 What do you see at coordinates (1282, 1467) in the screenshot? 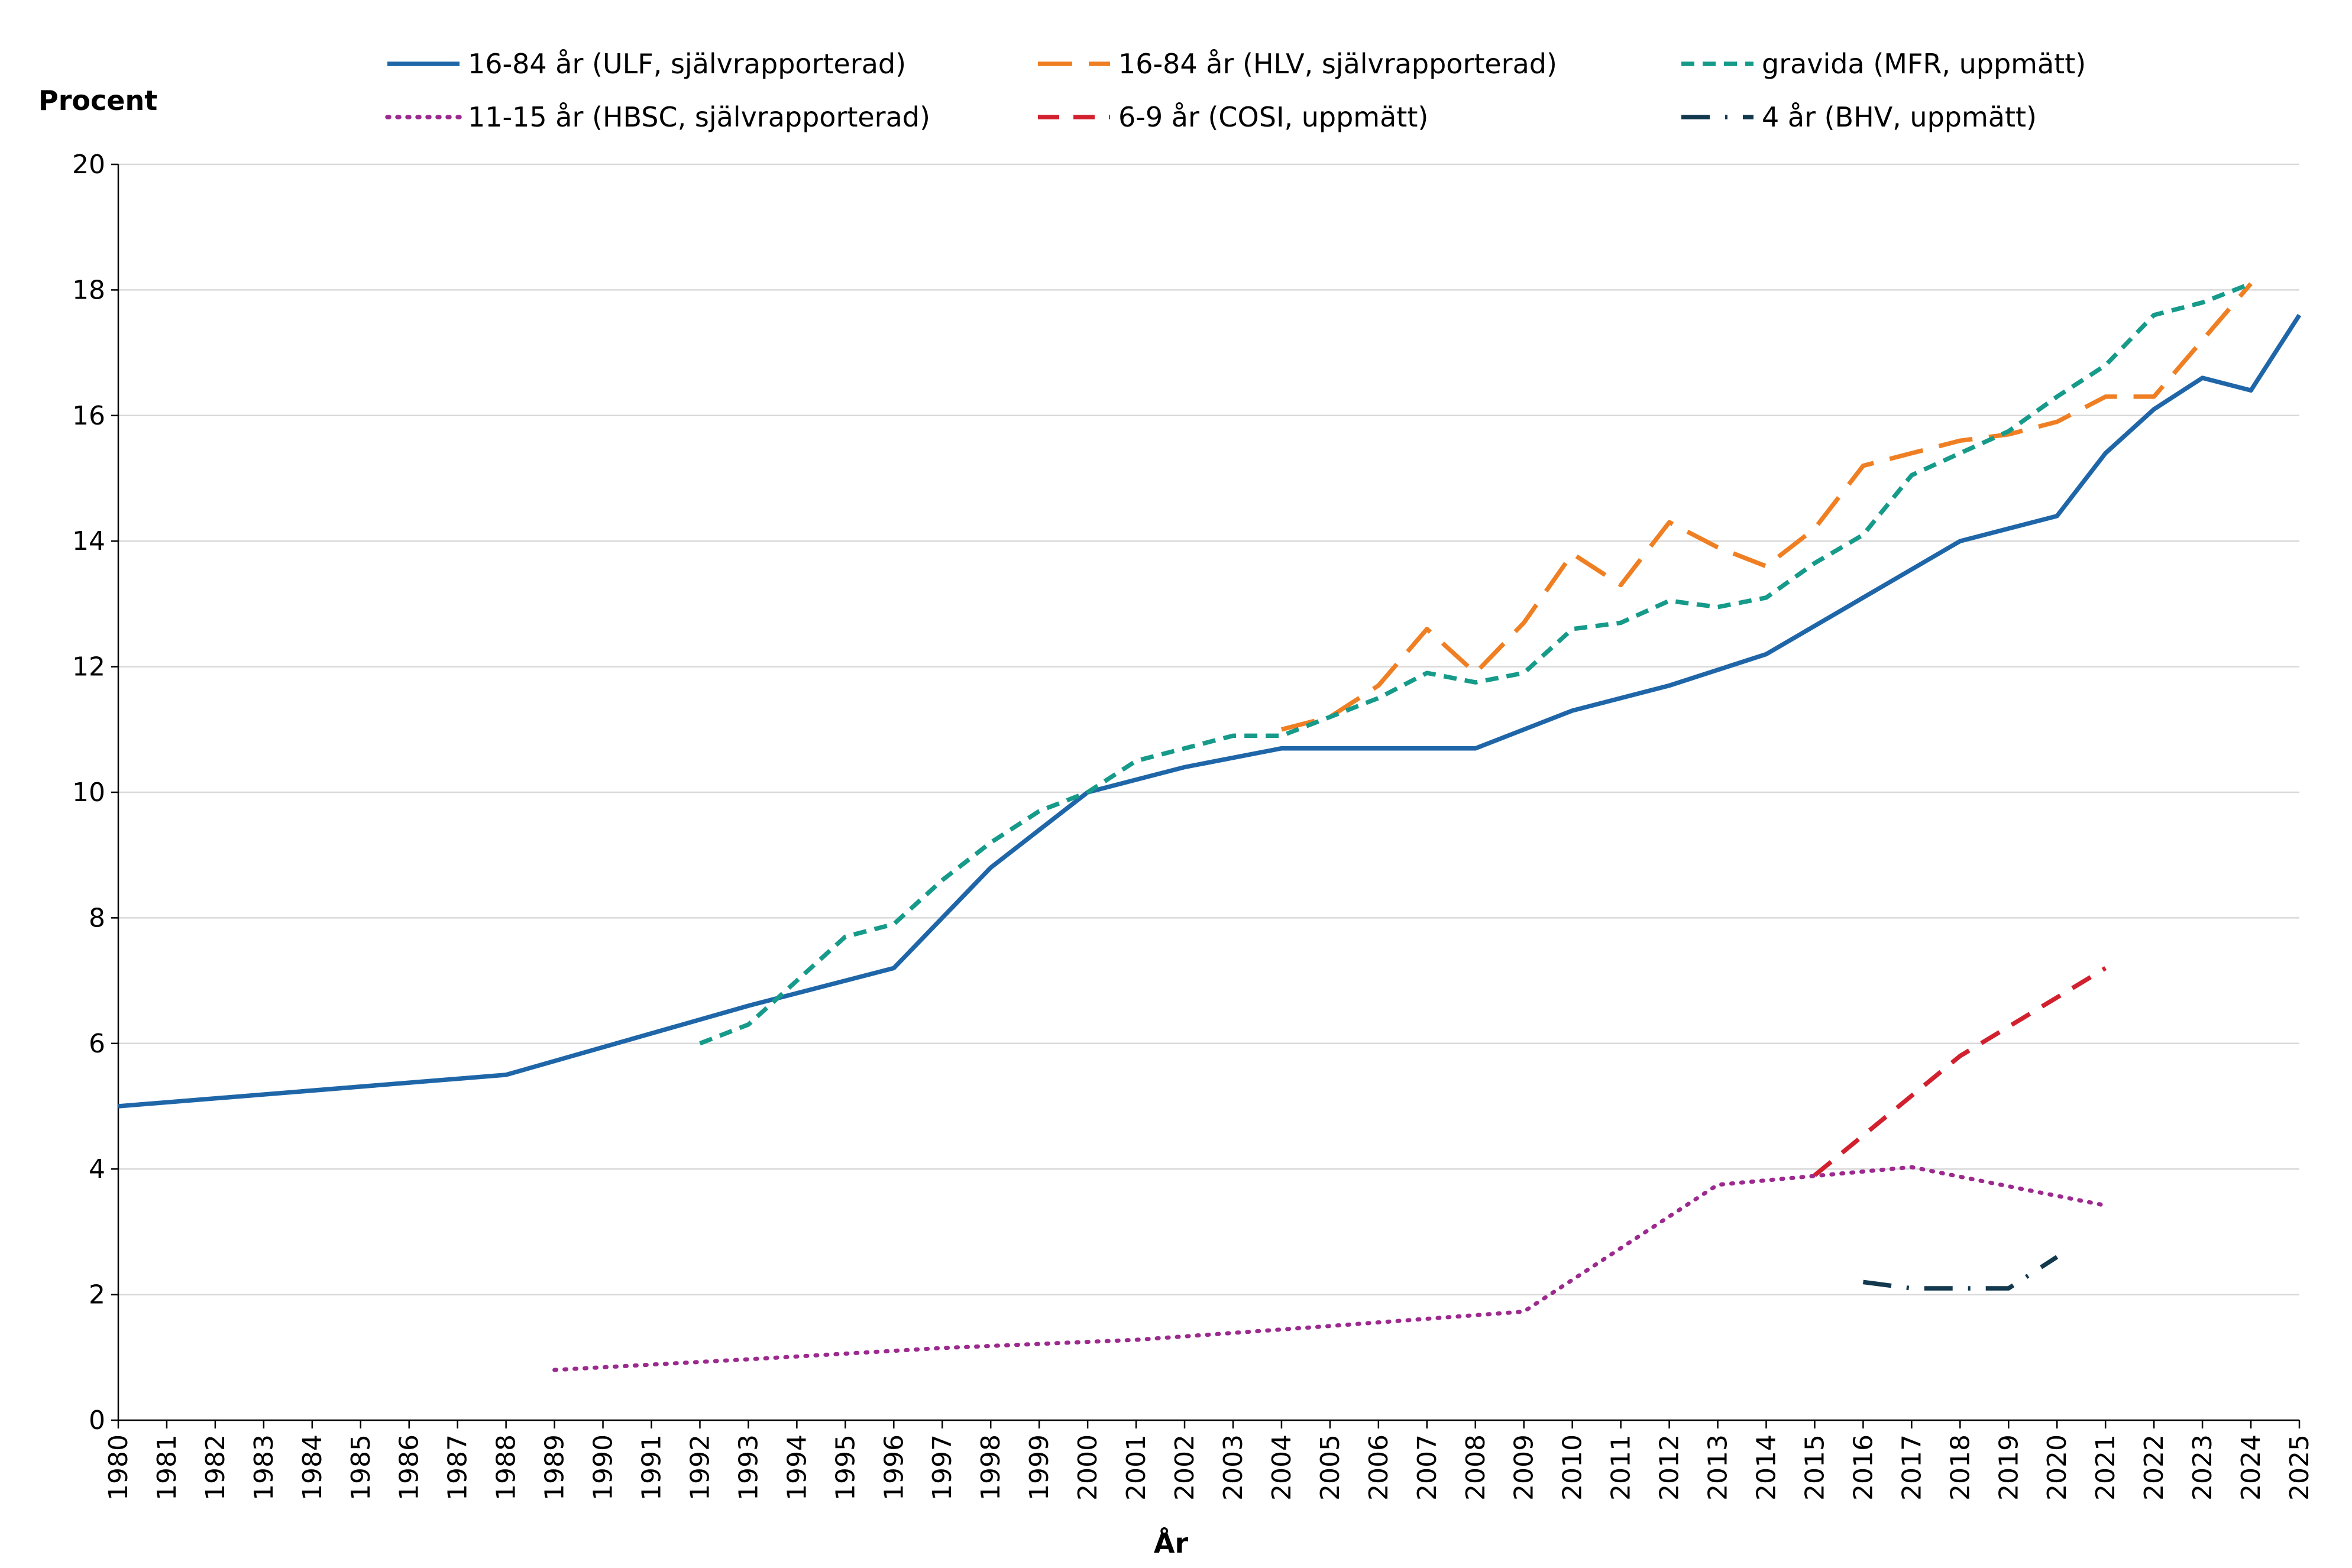
I see `x-tick-label-2004: 2004` at bounding box center [1282, 1467].